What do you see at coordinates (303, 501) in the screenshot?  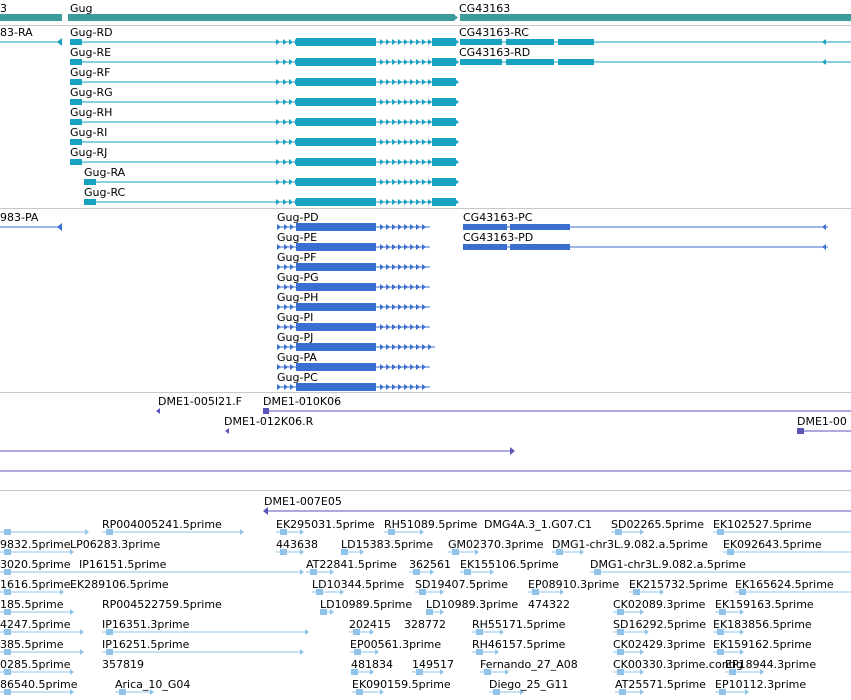 I see `clone-label: DME1-007E05` at bounding box center [303, 501].